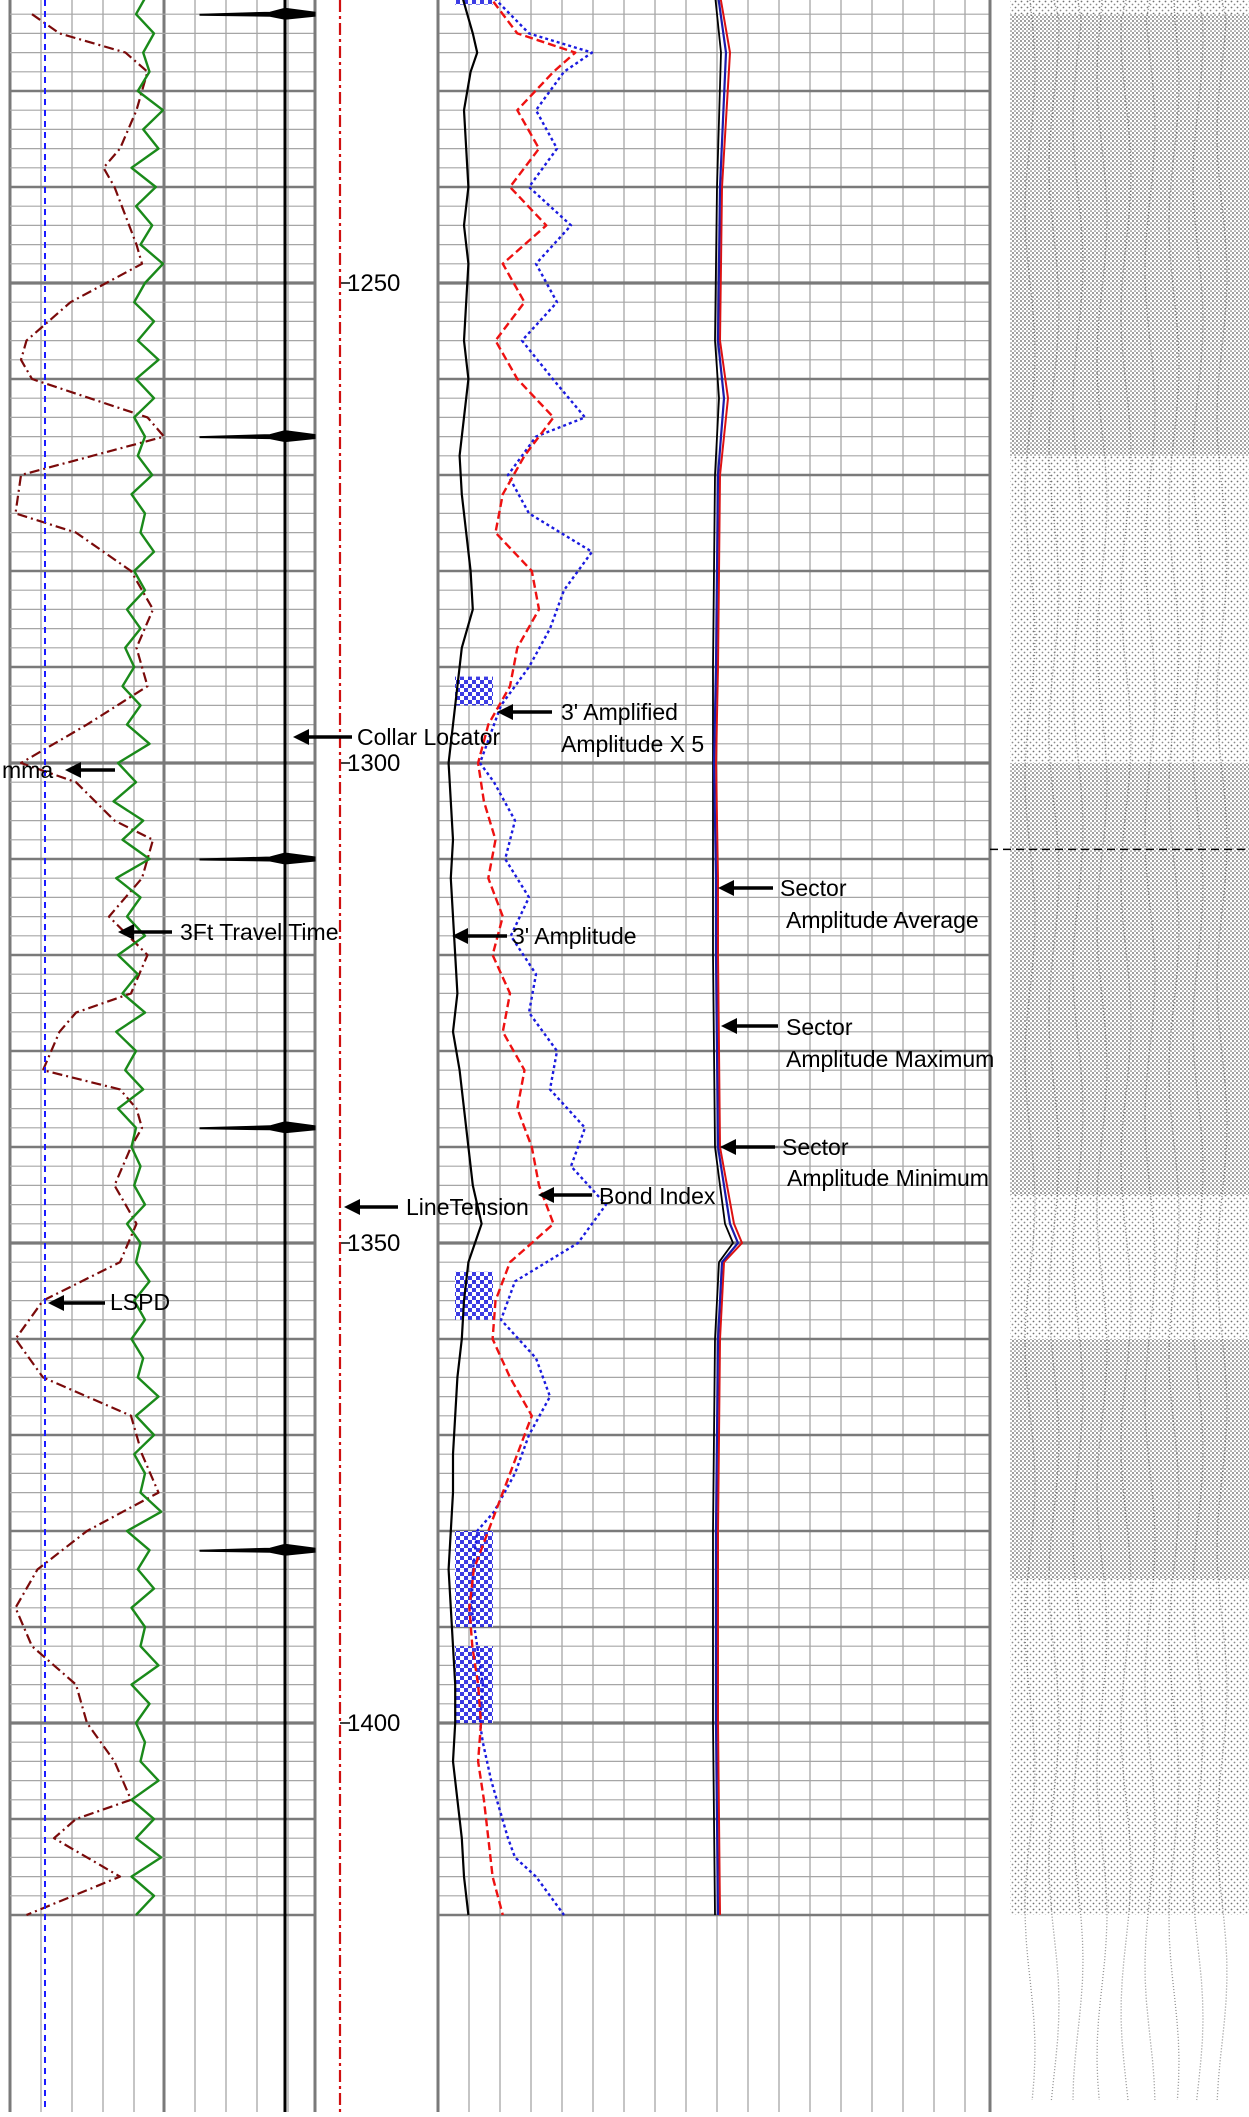 The height and width of the screenshot is (2117, 1249). Describe the element at coordinates (373, 1243) in the screenshot. I see `depth-label: 1350` at that location.